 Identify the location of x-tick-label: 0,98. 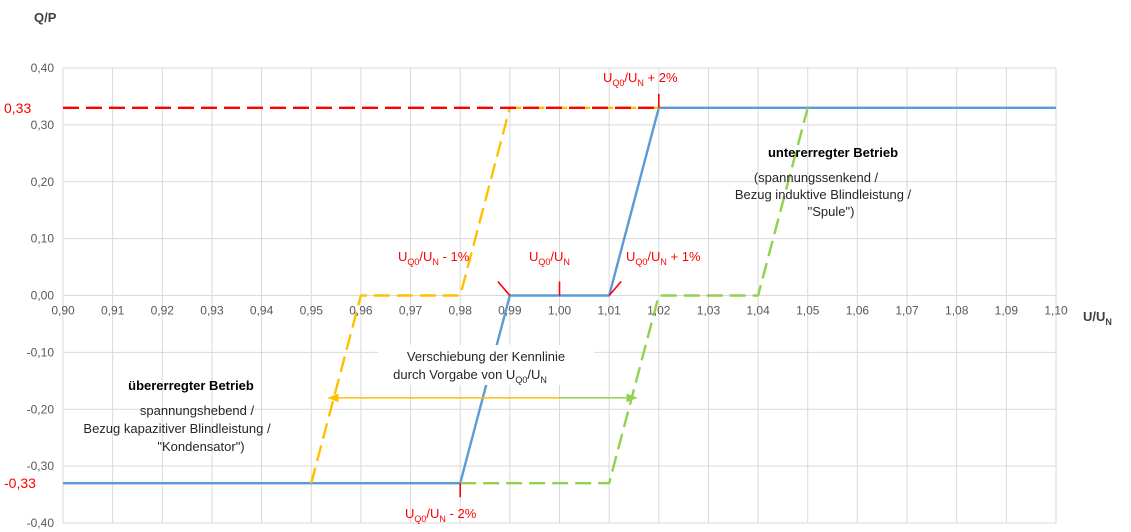
(461, 311).